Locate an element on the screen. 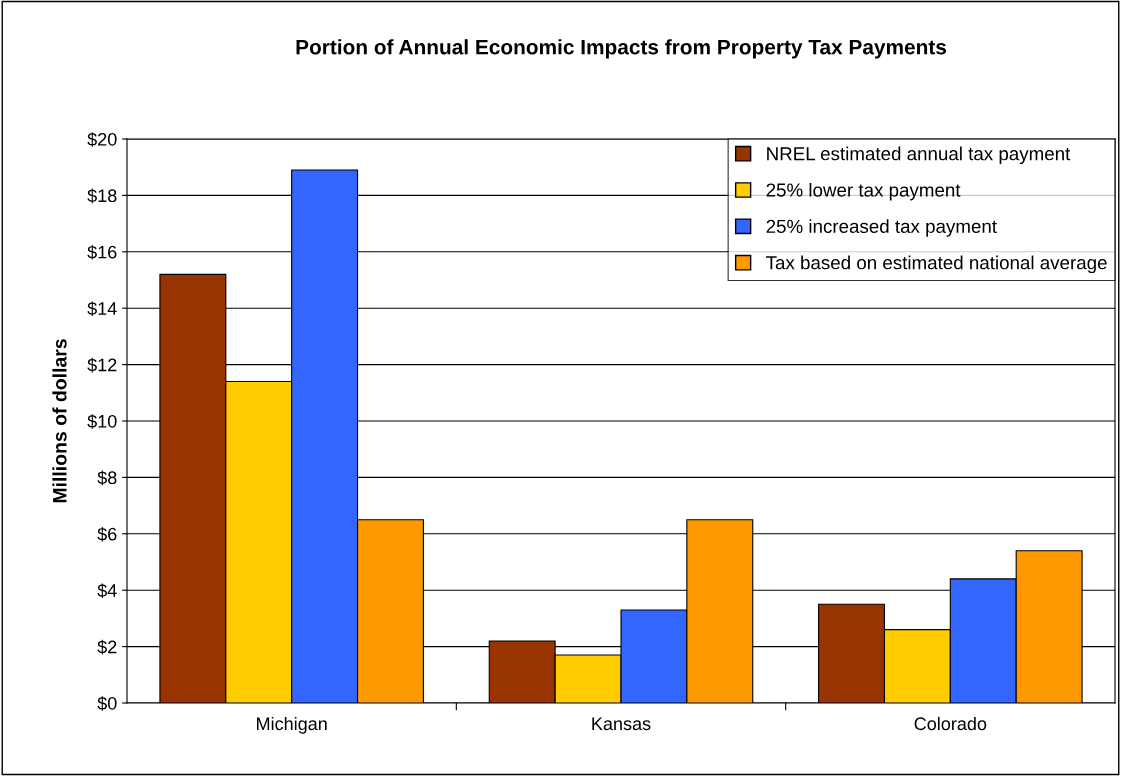 Image resolution: width=1121 pixels, height=776 pixels. y-tick-label: $20 is located at coordinates (102, 139).